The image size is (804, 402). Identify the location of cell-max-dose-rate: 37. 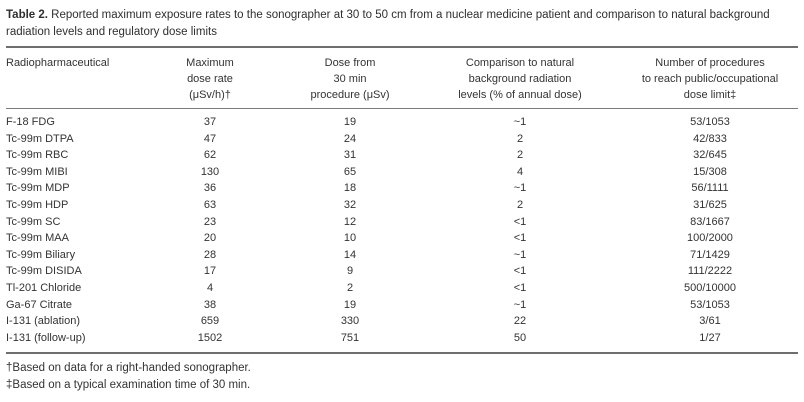
(210, 122).